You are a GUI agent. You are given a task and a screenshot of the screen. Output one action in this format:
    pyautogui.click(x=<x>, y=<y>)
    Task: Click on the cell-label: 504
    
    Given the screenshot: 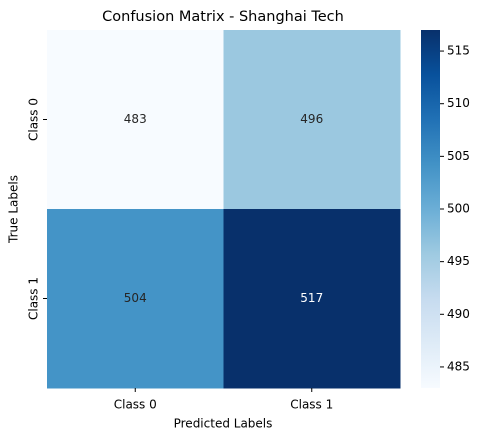 What is the action you would take?
    pyautogui.click(x=135, y=298)
    